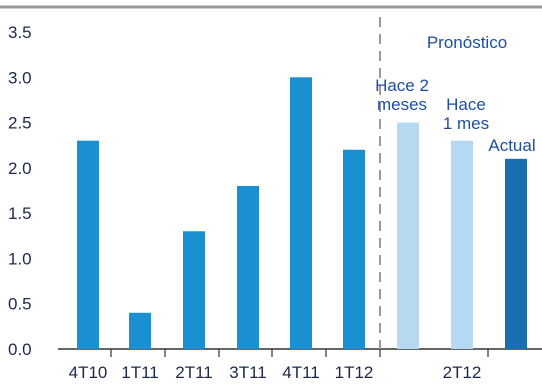 This screenshot has height=390, width=542. I want to click on y-tick-label: 1.5, so click(20, 213).